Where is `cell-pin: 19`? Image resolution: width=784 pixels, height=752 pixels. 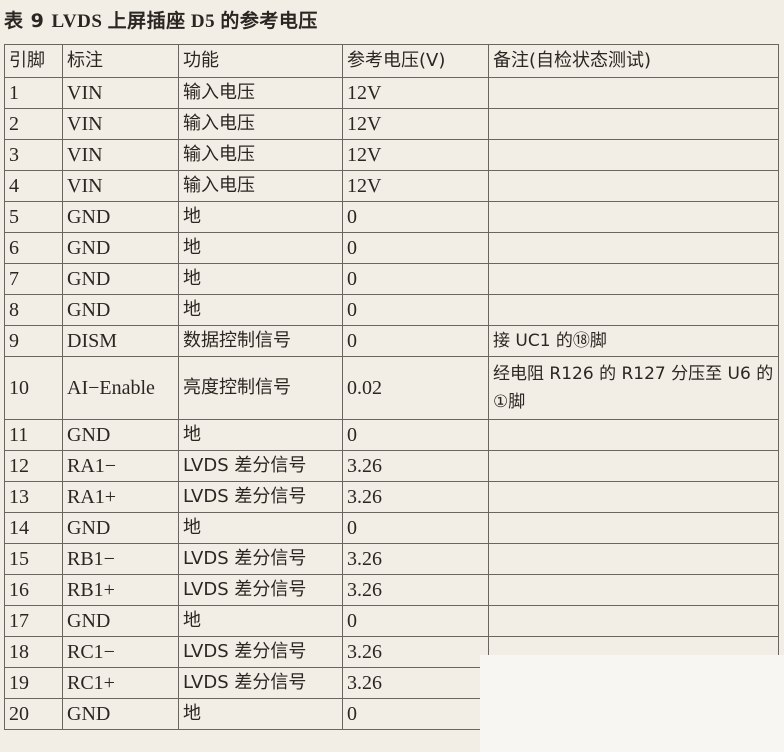 cell-pin: 19 is located at coordinates (33, 683).